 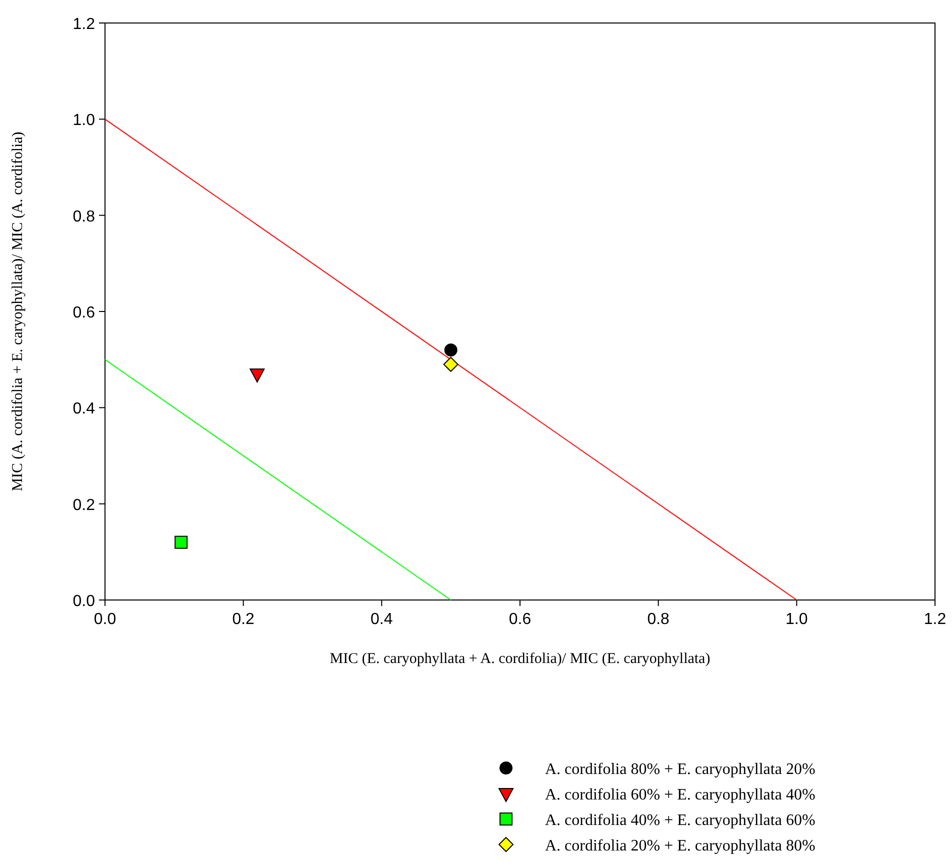 What do you see at coordinates (84, 409) in the screenshot?
I see `y-tick-label: 0.4` at bounding box center [84, 409].